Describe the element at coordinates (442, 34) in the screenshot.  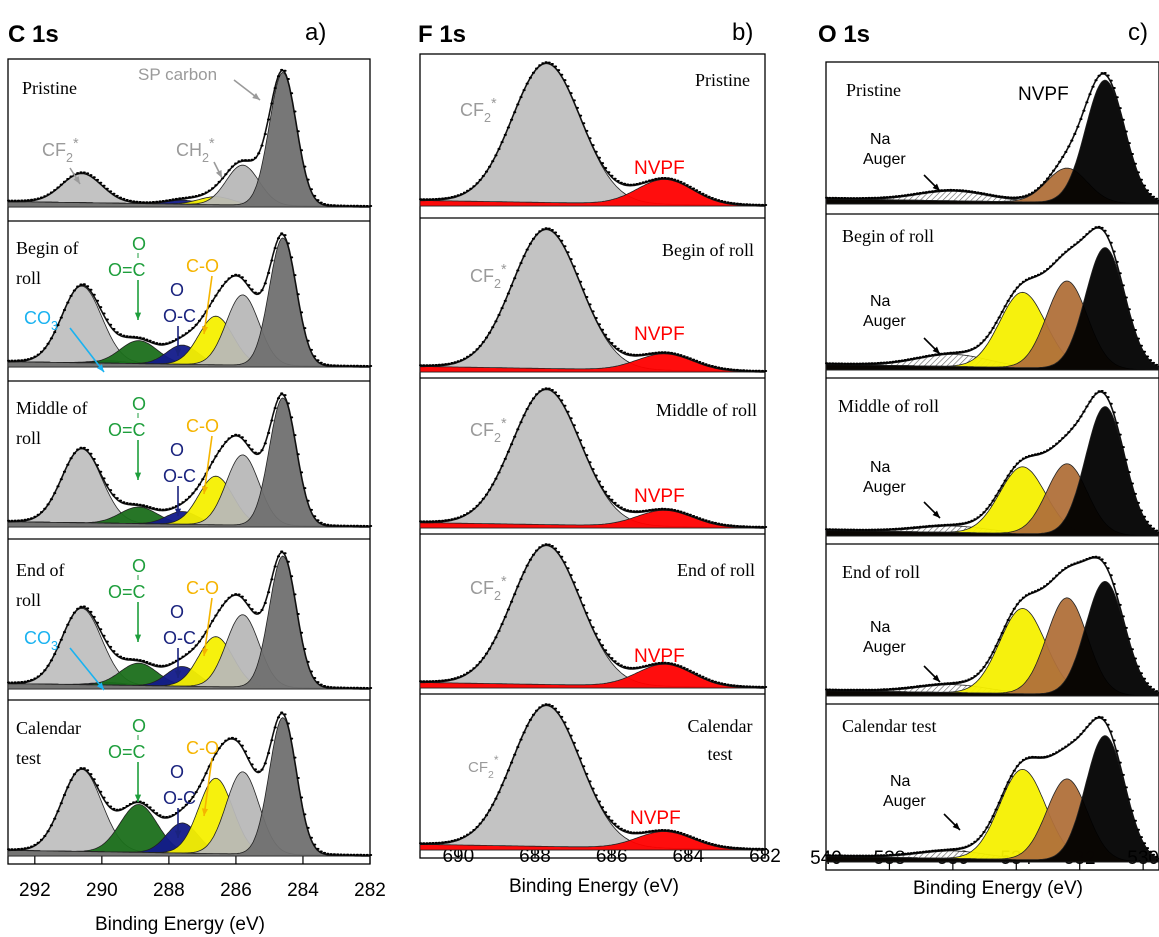
I see `panel-b-title: F 1s` at that location.